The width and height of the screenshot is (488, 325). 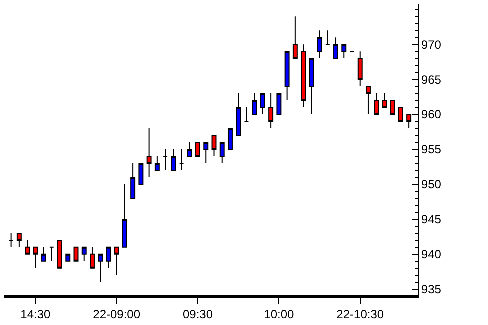 What do you see at coordinates (431, 185) in the screenshot?
I see `y-tick-label: 950` at bounding box center [431, 185].